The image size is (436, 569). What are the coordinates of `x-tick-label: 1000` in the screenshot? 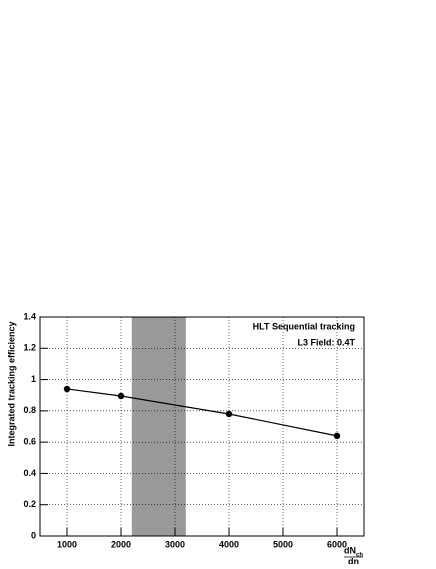 It's located at (67, 544).